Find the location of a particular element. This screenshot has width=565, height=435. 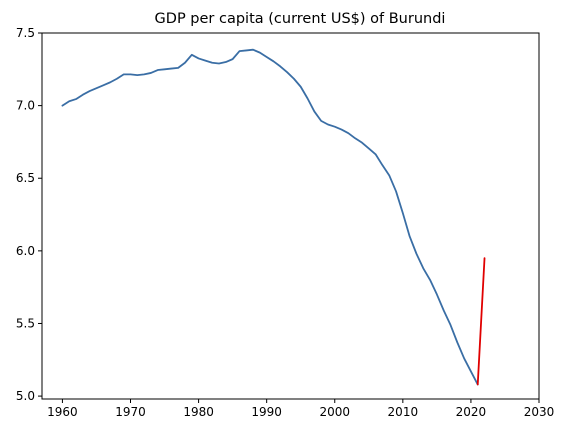

x-tick-label-2020: 2020 is located at coordinates (471, 412).